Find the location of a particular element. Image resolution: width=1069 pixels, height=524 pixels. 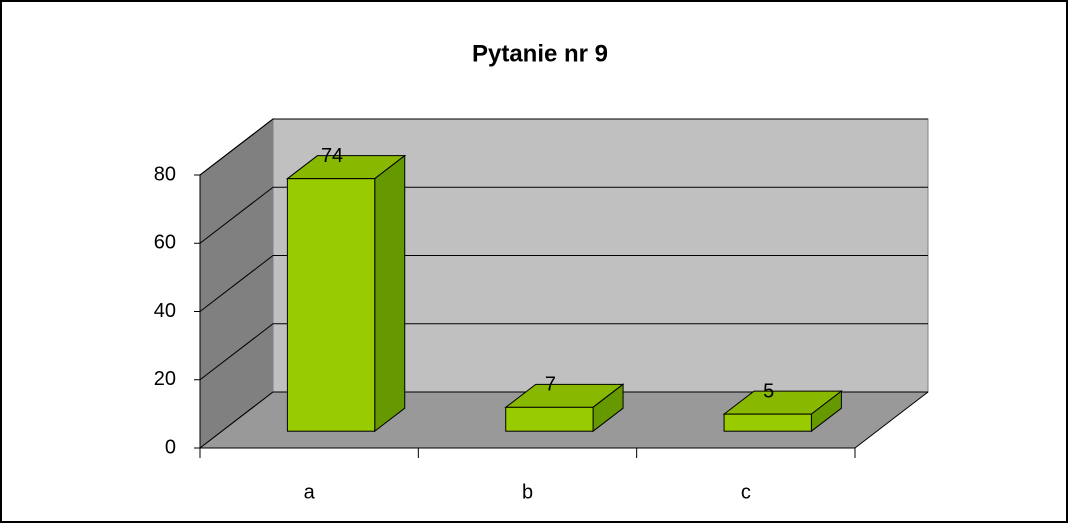

bar-side is located at coordinates (390, 293).